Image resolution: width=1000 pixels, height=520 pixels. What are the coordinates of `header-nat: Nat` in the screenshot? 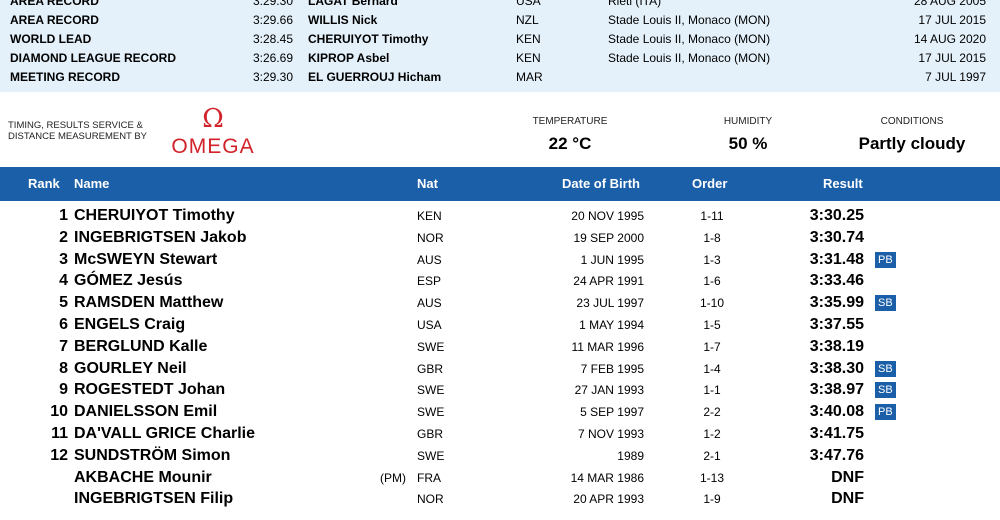 It's located at (427, 183).